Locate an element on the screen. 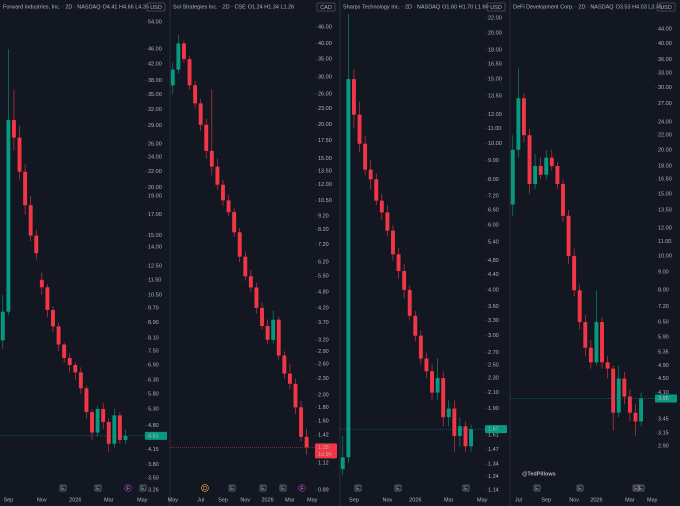  chart-title: Sol Strategies Inc. · 2D · CSE is located at coordinates (209, 7).